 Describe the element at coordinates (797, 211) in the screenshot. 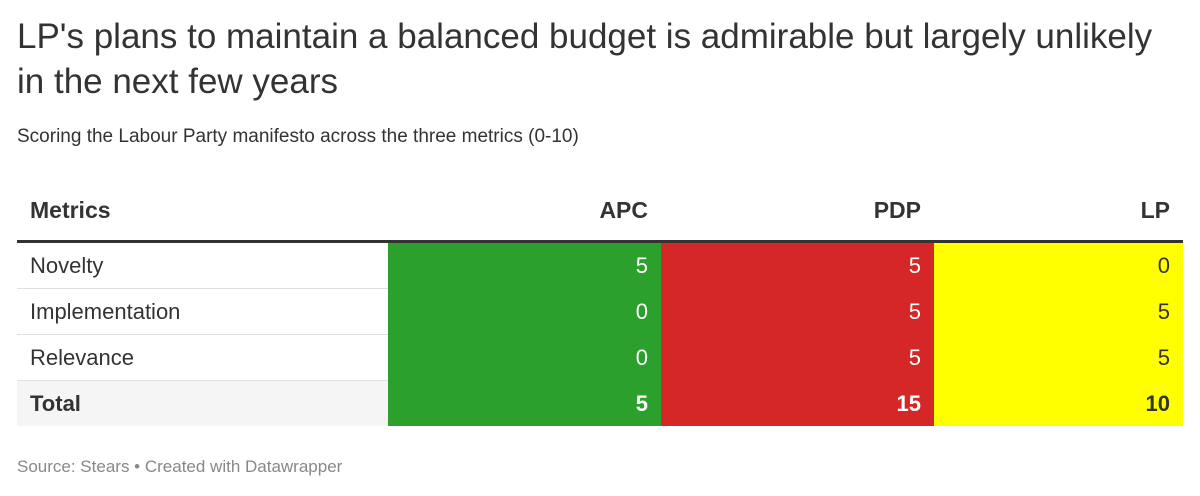

I see `column-header-pdp: PDP` at that location.